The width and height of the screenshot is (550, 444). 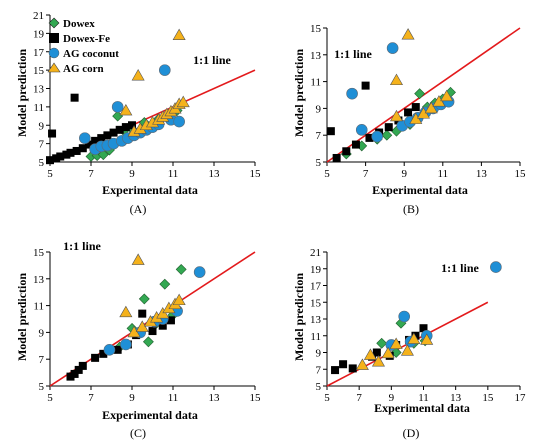 What do you see at coordinates (82, 246) in the screenshot?
I see `one-to-one-label-c: 1:1 line` at bounding box center [82, 246].